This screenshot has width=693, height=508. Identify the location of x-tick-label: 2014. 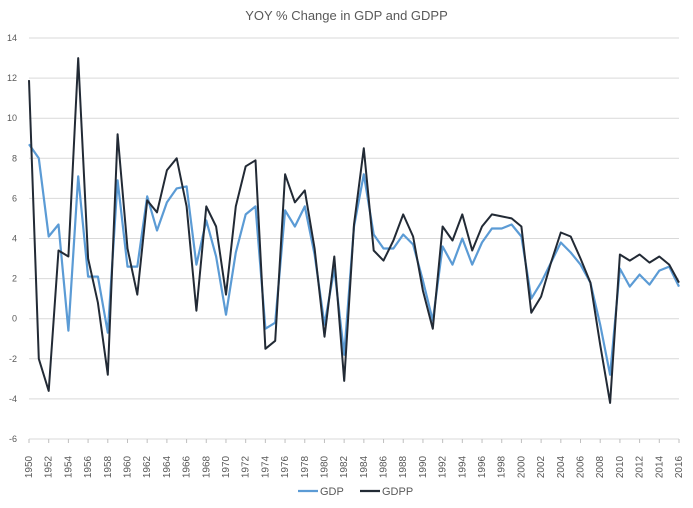
(659, 466).